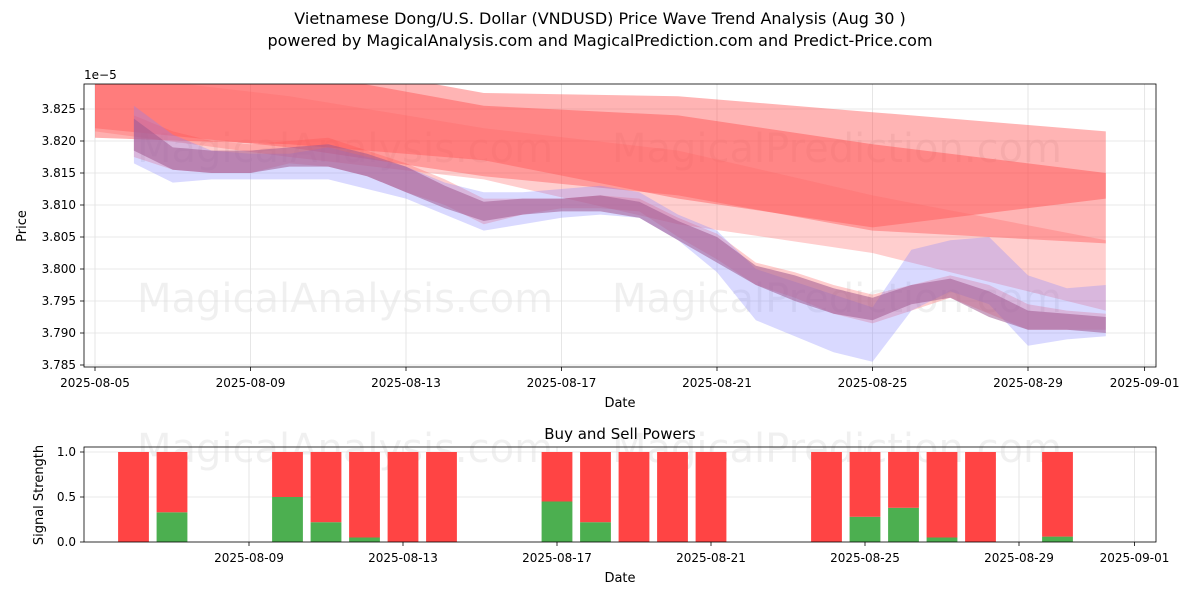  What do you see at coordinates (100, 75) in the screenshot?
I see `price-y-offset-label: 1e−5` at bounding box center [100, 75].